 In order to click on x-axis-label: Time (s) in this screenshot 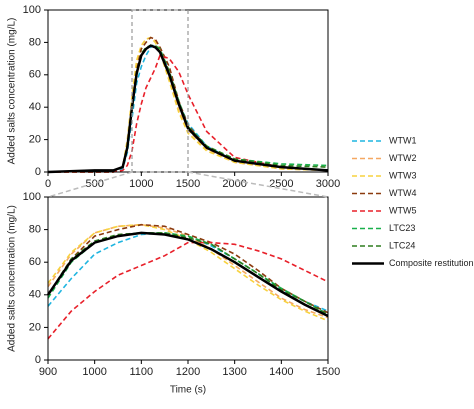, I will do `click(188, 390)`.